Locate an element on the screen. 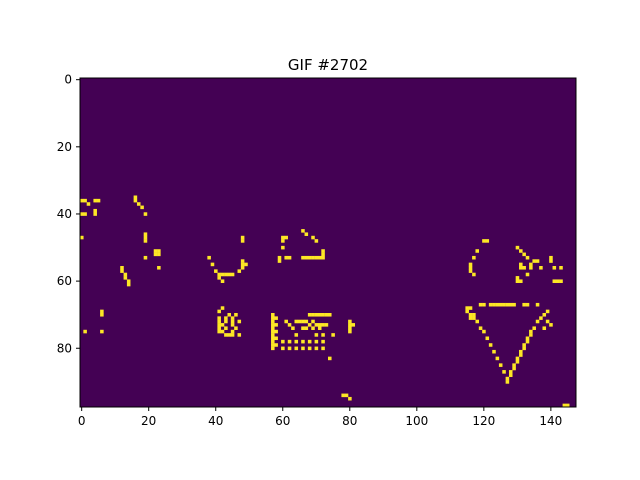 Image resolution: width=640 pixels, height=480 pixels. y-axis: 0 20 40 60 80 is located at coordinates (68, 214).